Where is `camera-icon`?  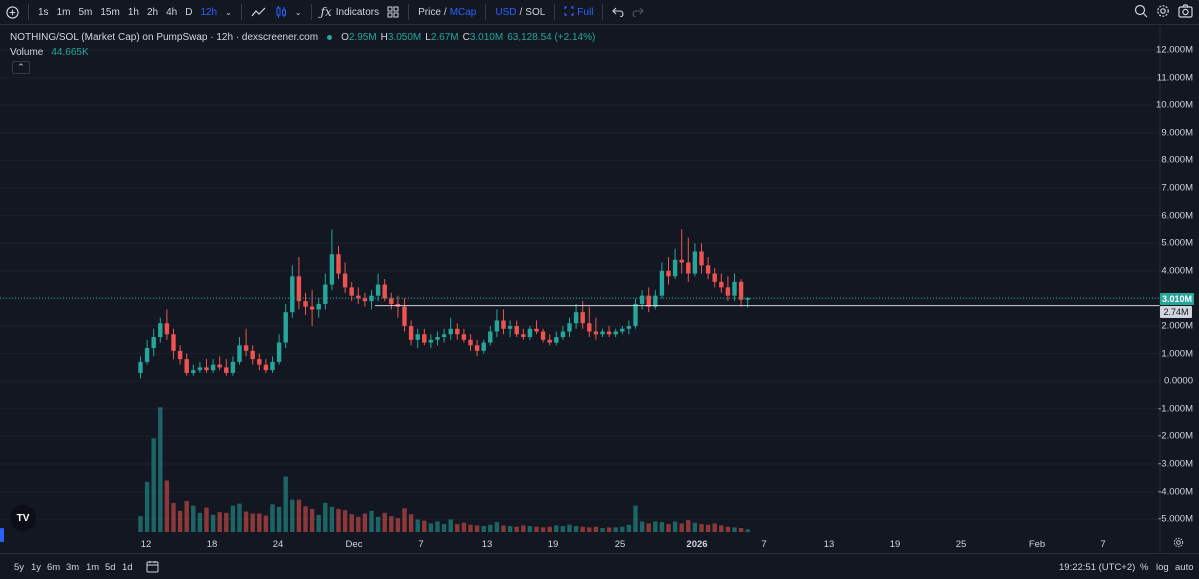 camera-icon is located at coordinates (1185, 12).